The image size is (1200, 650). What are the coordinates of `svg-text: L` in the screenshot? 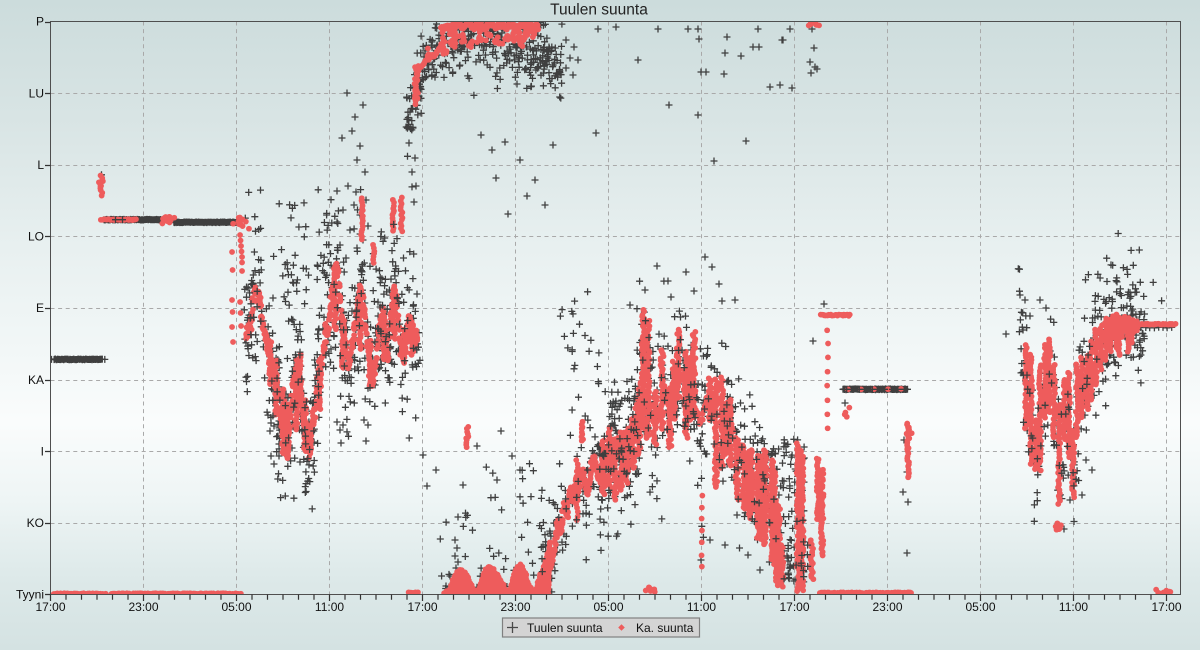 It's located at (40, 165).